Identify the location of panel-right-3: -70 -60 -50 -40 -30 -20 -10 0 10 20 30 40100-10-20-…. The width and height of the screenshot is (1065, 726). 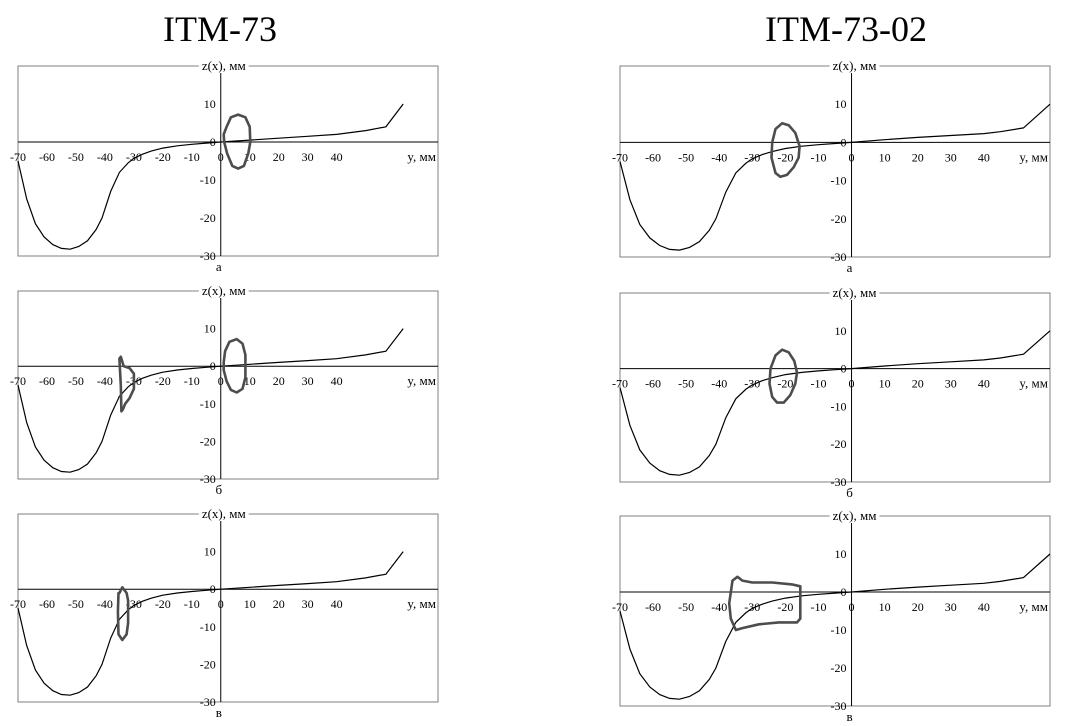
(831, 616).